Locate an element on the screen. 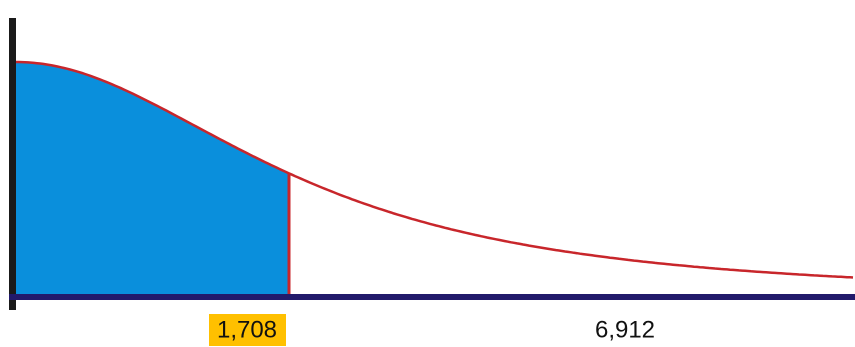 This screenshot has width=855, height=347. label-highlight is located at coordinates (247, 330).